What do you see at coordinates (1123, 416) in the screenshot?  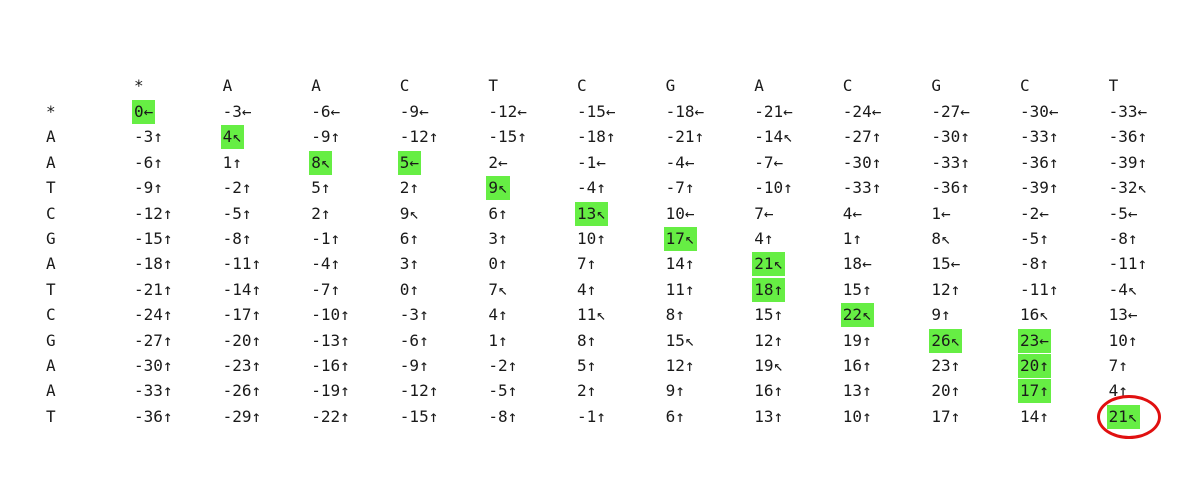 I see `traceback-cell: 21↖` at bounding box center [1123, 416].